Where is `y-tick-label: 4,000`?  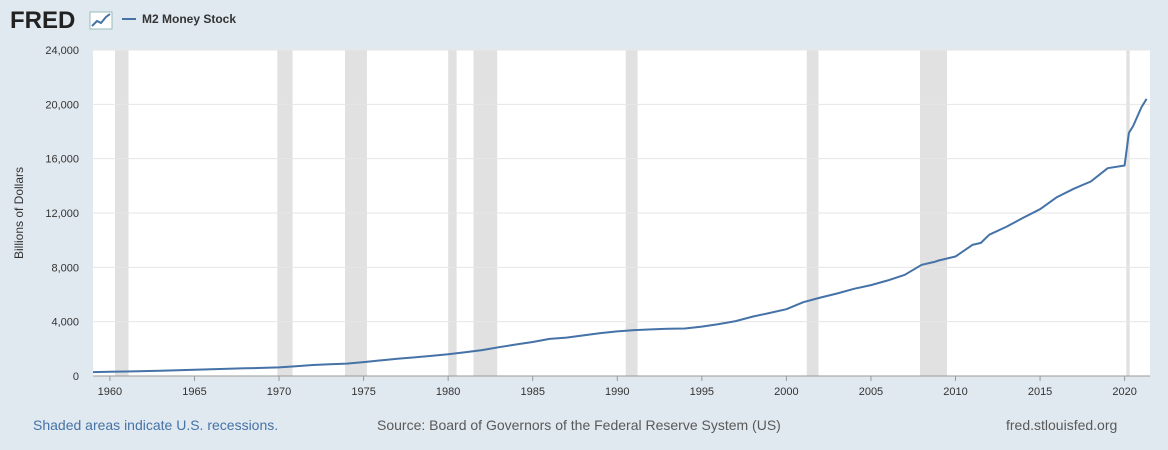
y-tick-label: 4,000 is located at coordinates (65, 323).